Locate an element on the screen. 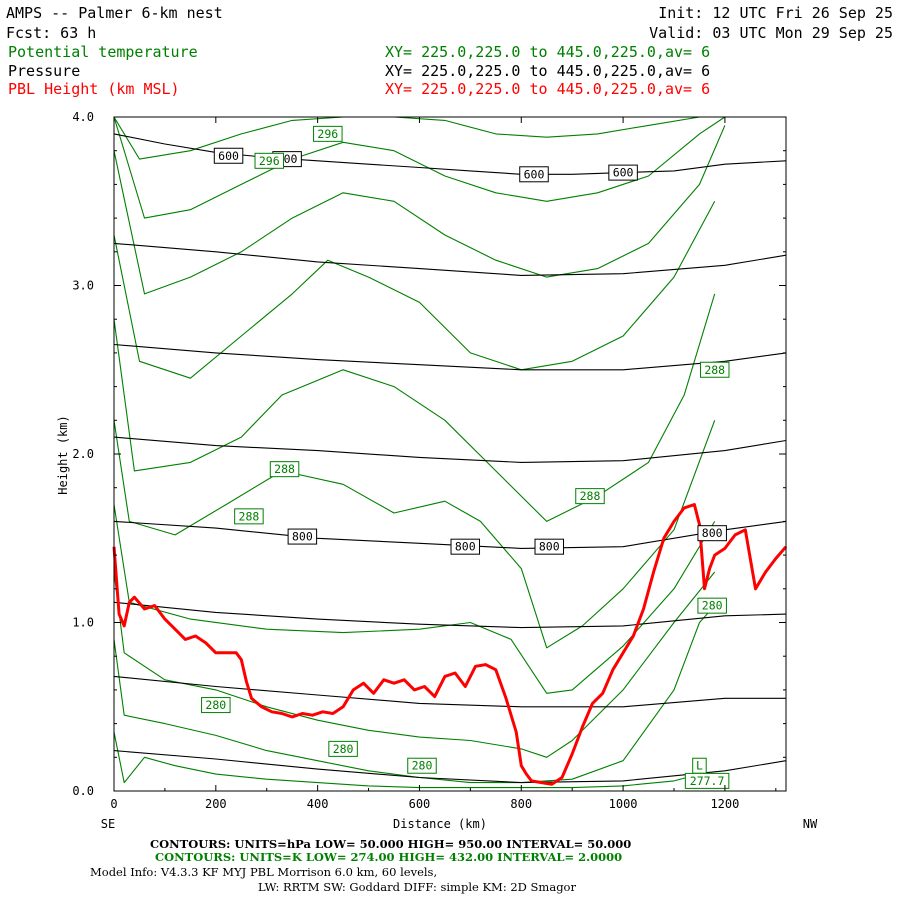  y-axis-label: Height (km) is located at coordinates (63, 454).